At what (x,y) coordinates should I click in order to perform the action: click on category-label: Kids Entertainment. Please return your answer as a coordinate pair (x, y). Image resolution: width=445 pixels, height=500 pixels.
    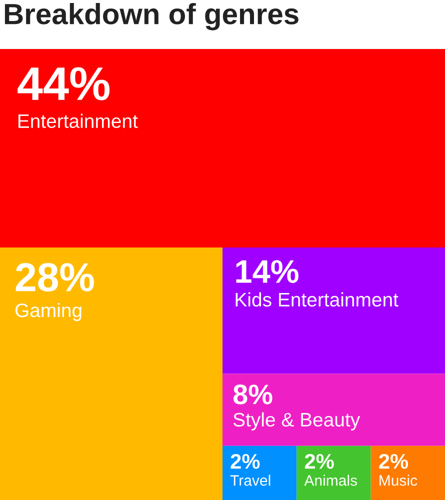
    Looking at the image, I should click on (317, 299).